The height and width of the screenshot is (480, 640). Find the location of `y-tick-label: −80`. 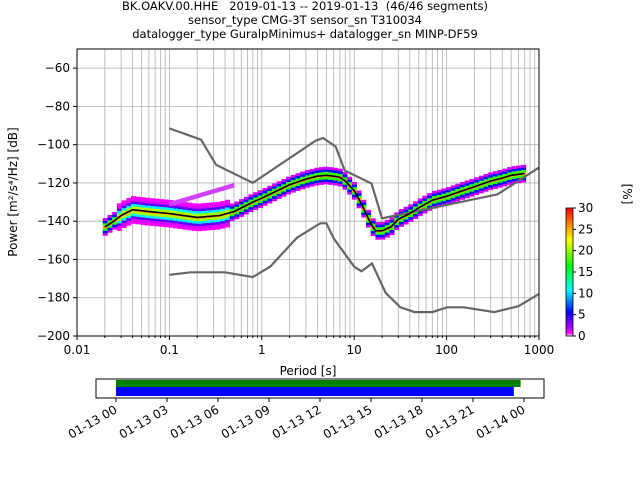

y-tick-label: −80 is located at coordinates (57, 106).